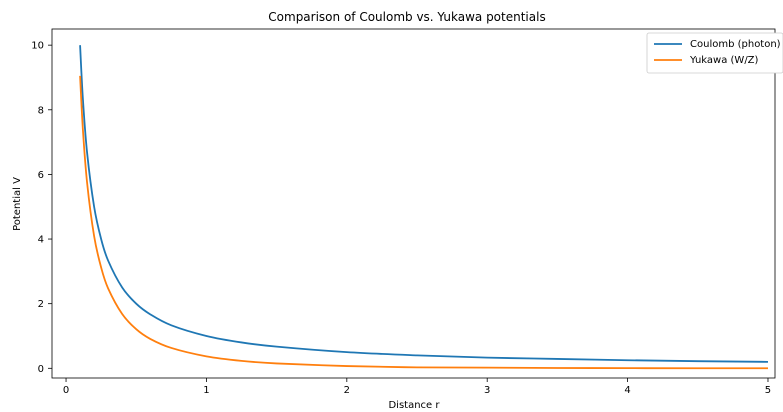  I want to click on x-tick-label: 4, so click(627, 390).